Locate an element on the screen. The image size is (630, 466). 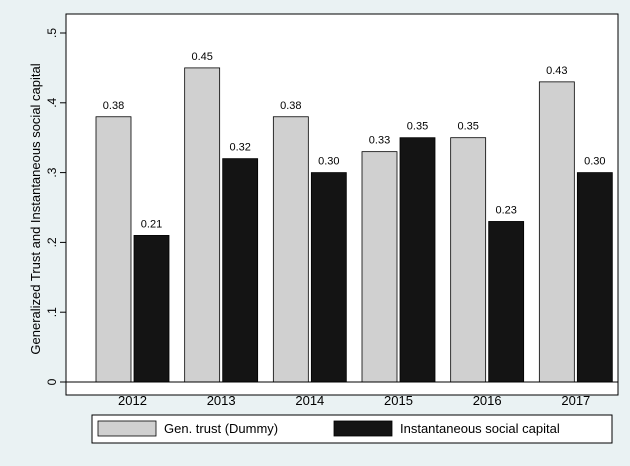
x-axis: 2012 2013 2014 2015 2016 2017 is located at coordinates (342, 394).